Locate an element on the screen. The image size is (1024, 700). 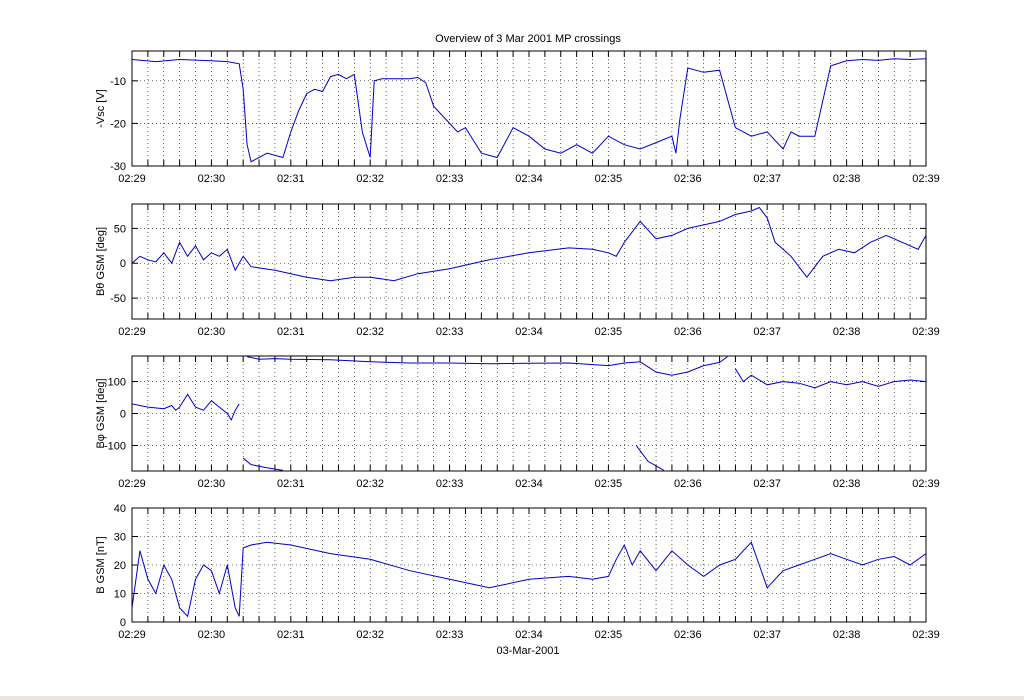
y-tick-label: 40 is located at coordinates (120, 509).